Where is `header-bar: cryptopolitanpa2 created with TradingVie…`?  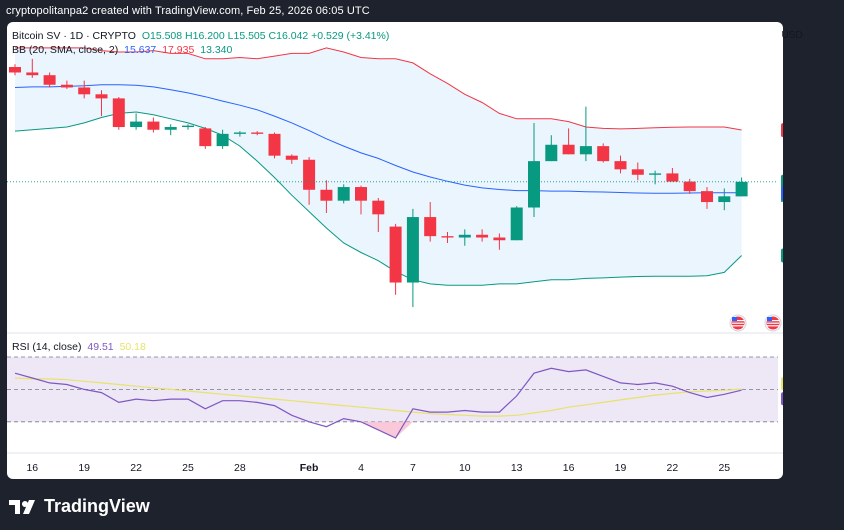
header-bar: cryptopolitanpa2 created with TradingVie… is located at coordinates (422, 11).